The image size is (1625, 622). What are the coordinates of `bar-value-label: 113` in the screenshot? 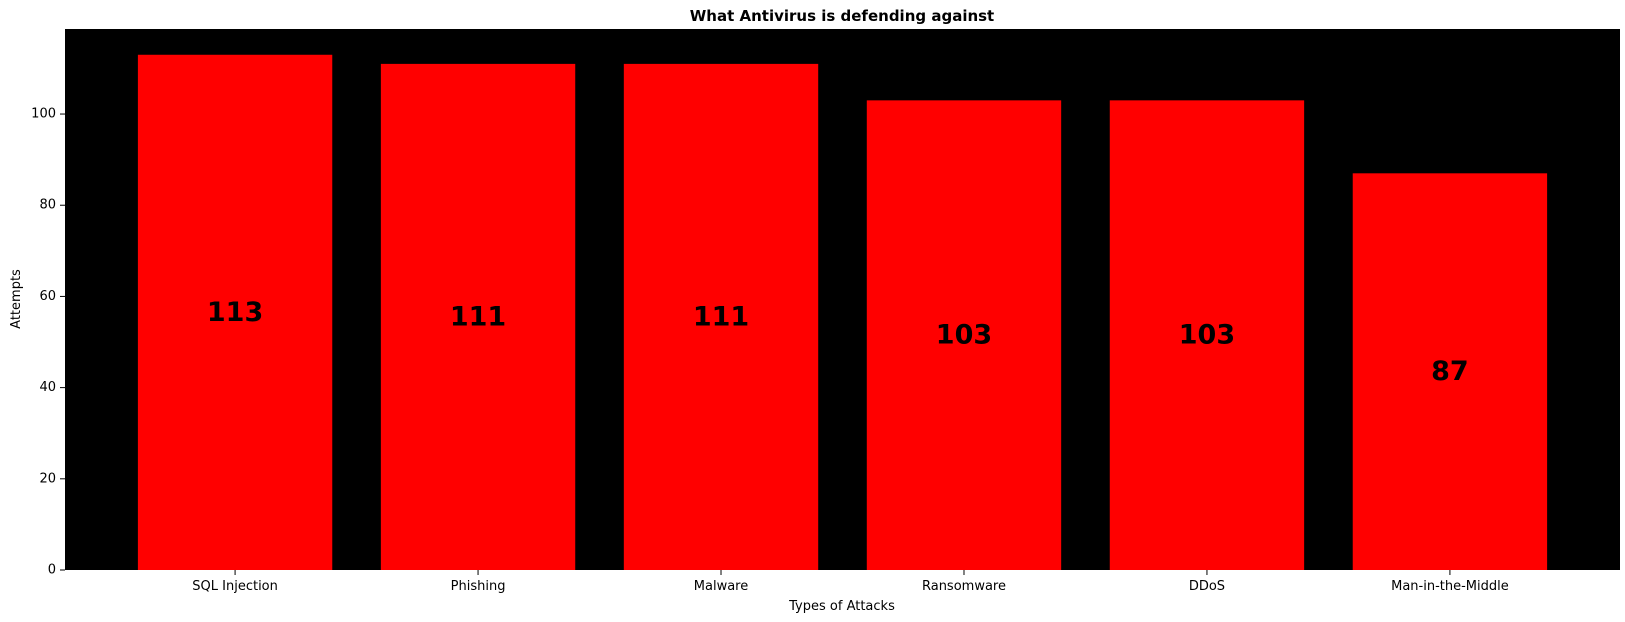 It's located at (235, 312).